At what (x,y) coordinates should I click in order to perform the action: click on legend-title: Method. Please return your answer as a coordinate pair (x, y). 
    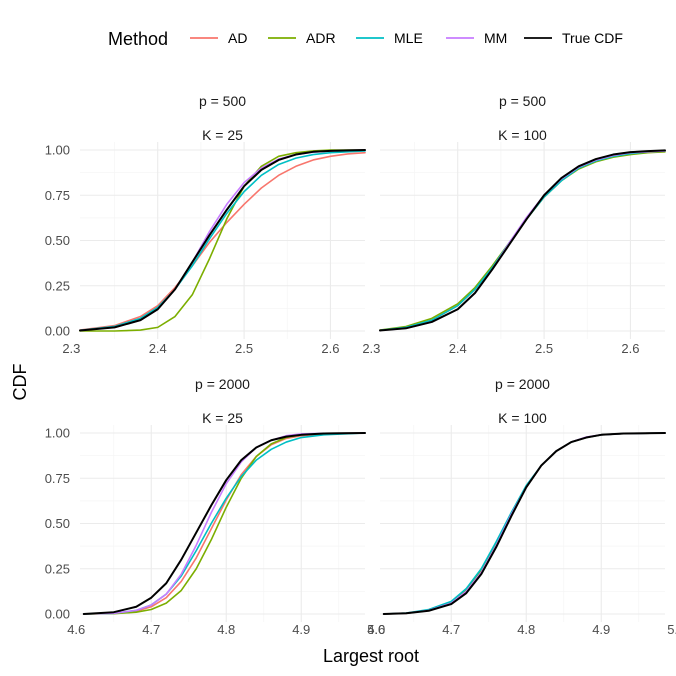
    Looking at the image, I should click on (138, 39).